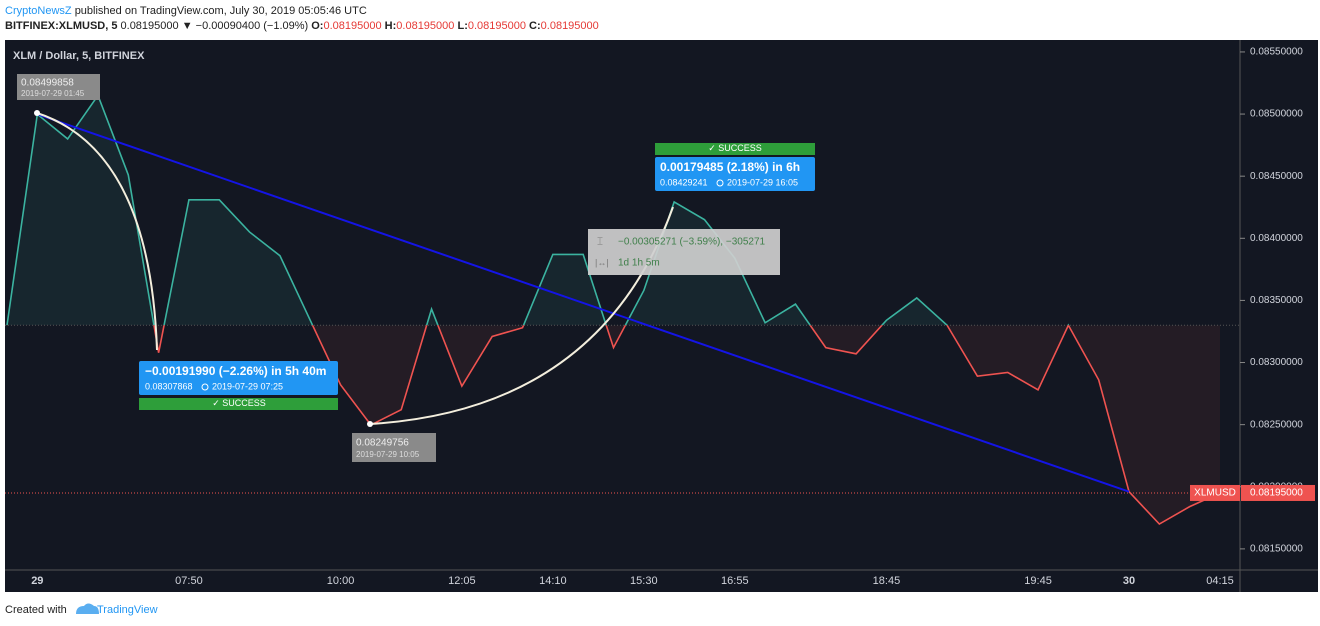 The height and width of the screenshot is (626, 1320). Describe the element at coordinates (692, 242) in the screenshot. I see `measure-change: −0.00305271 (−3.59%), −305271` at that location.